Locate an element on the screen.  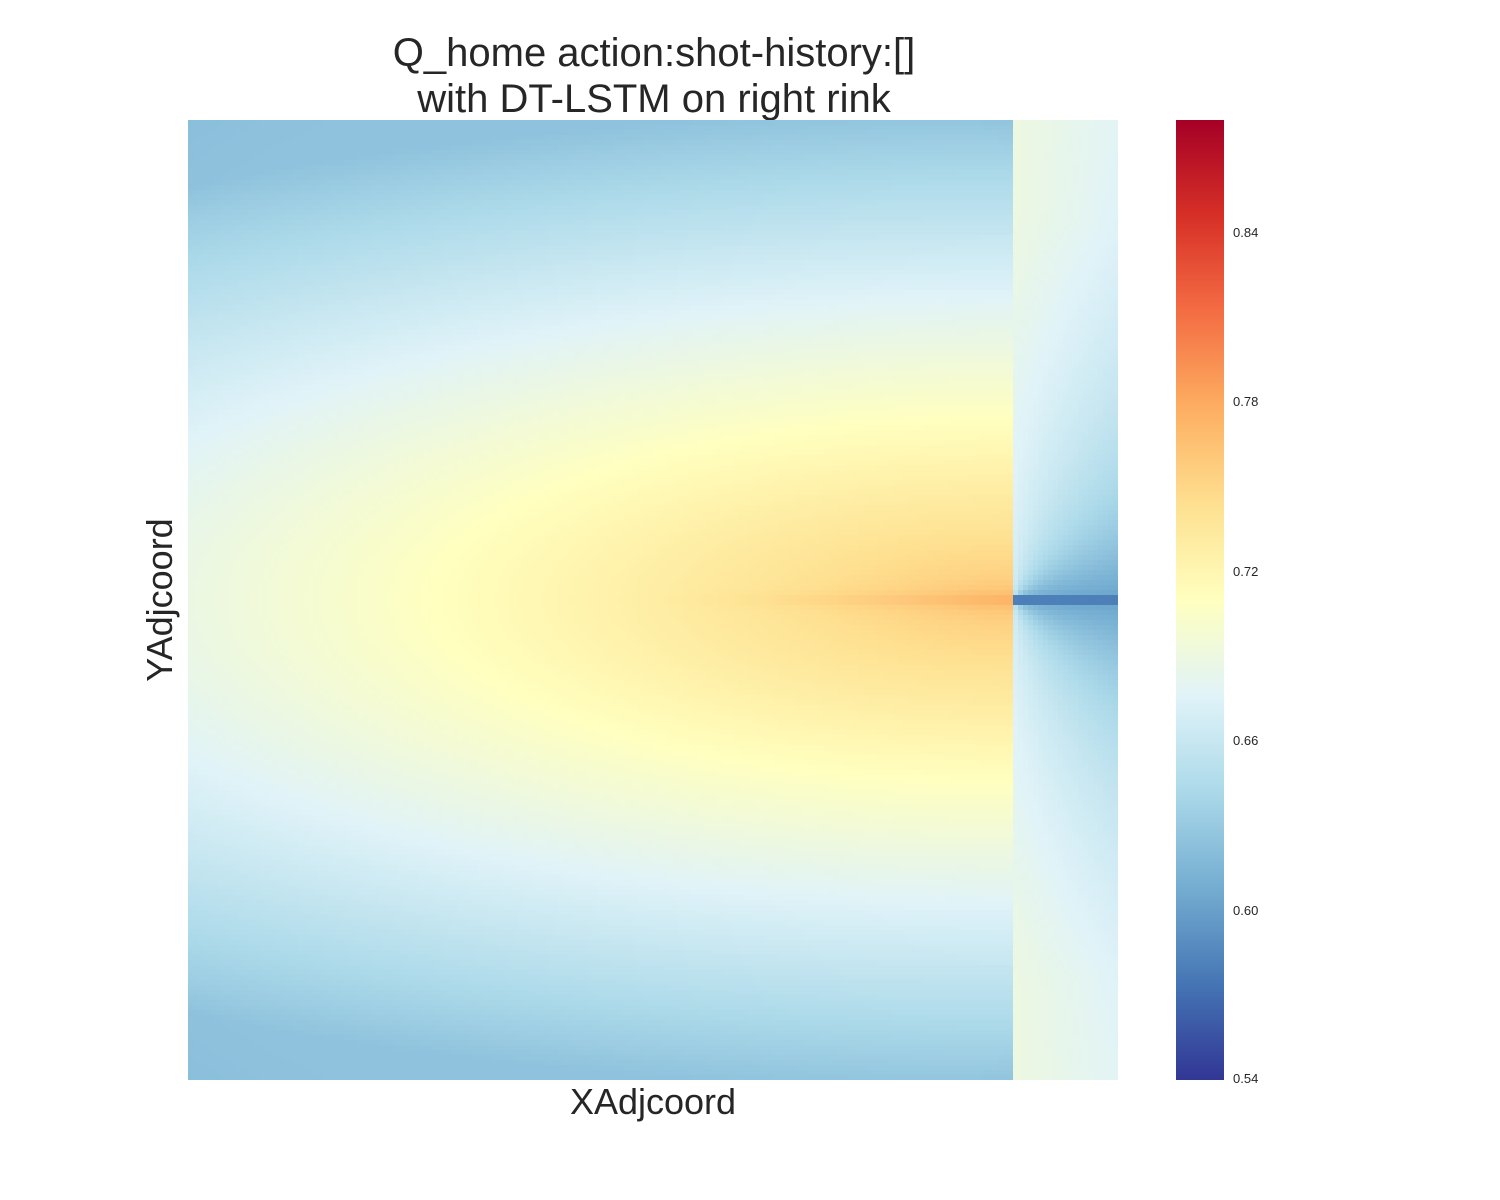
colorbar-tick-label: 0.84 is located at coordinates (1246, 232).